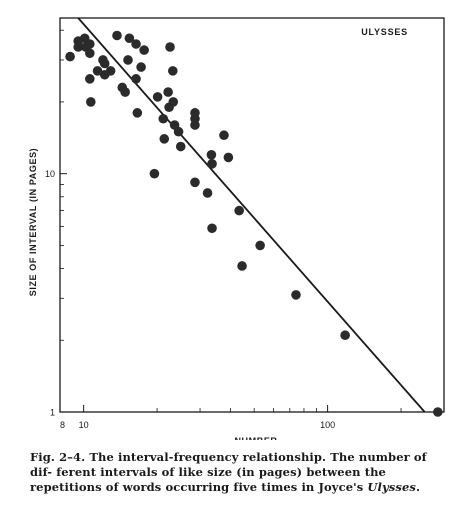 This screenshot has height=505, width=468. Describe the element at coordinates (384, 32) in the screenshot. I see `chart-title: ULYSSES` at that location.